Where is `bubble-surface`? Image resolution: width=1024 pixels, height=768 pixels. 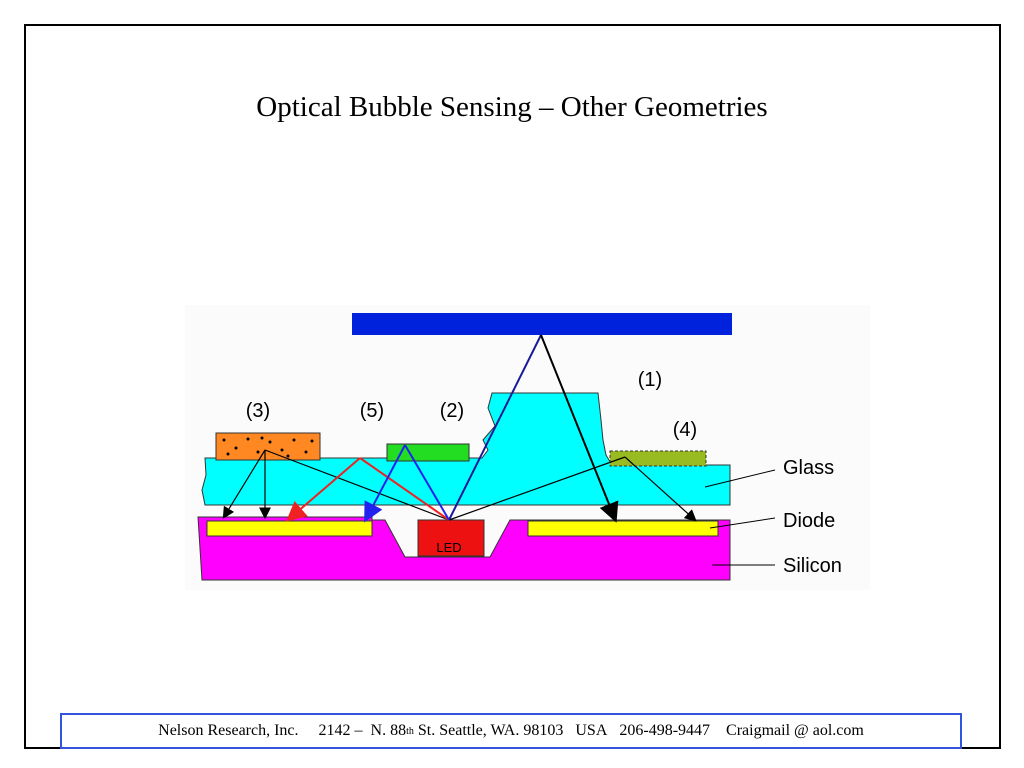 bubble-surface is located at coordinates (542, 324).